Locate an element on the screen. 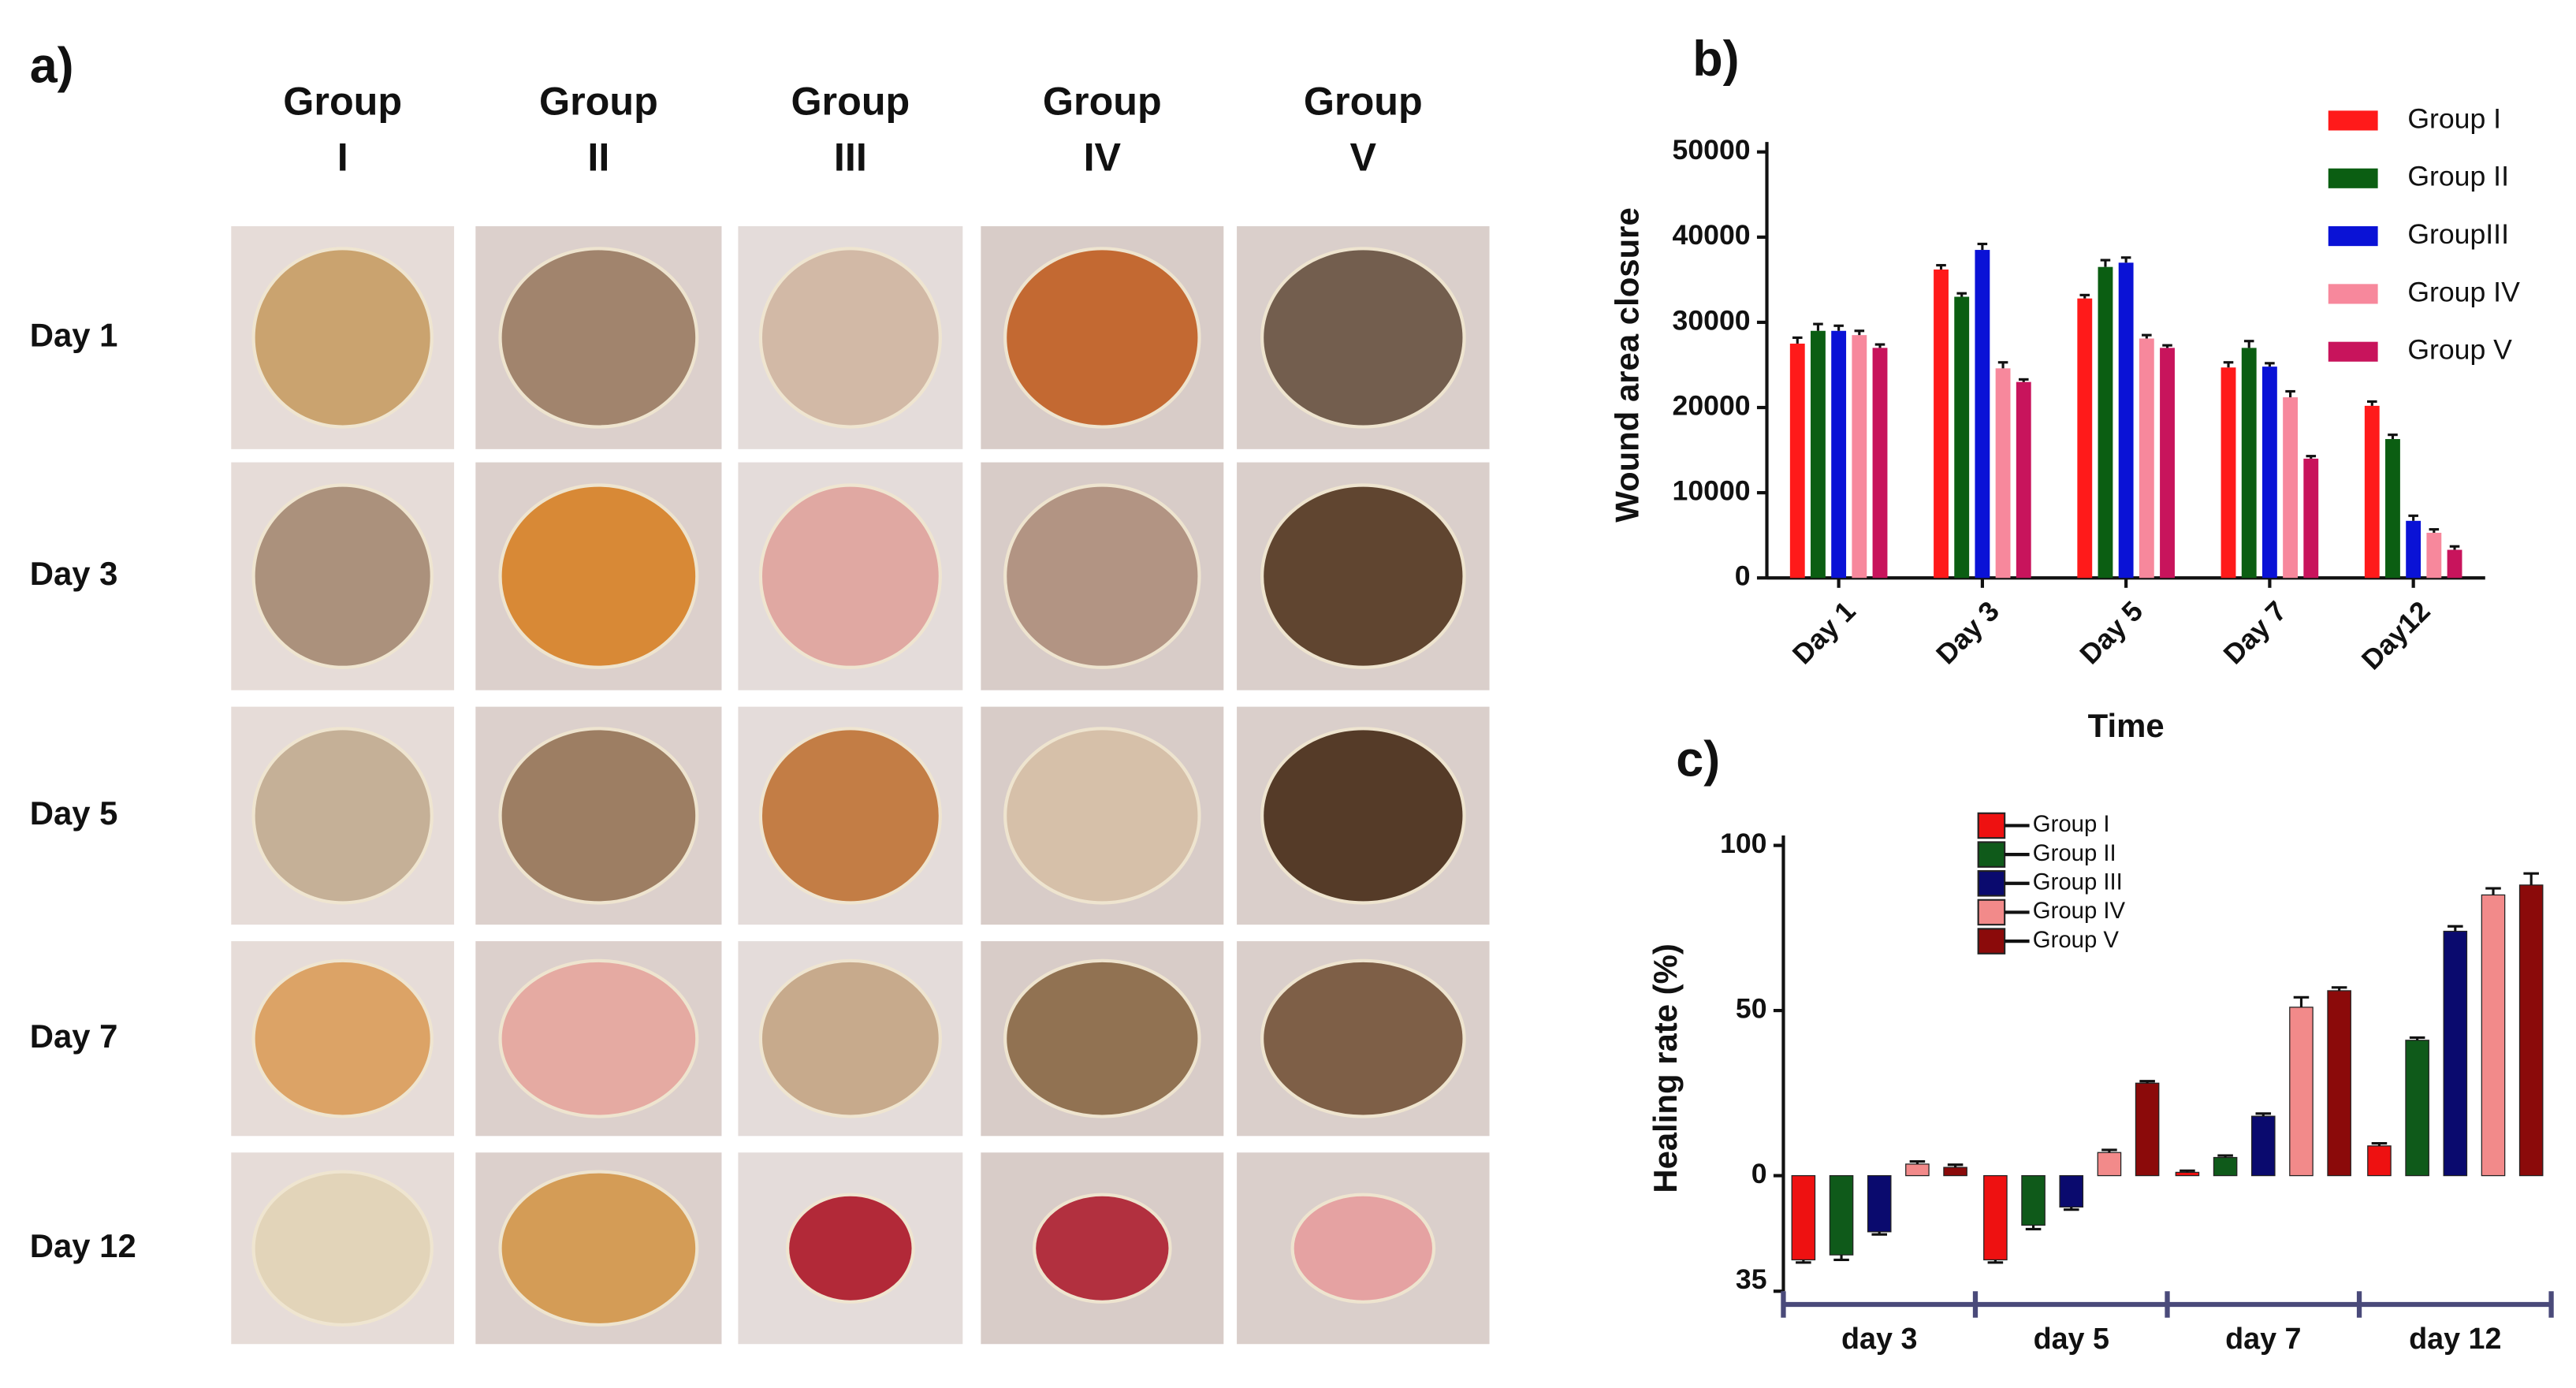 The width and height of the screenshot is (2576, 1388). y-tick-label: 10000 is located at coordinates (1712, 491).